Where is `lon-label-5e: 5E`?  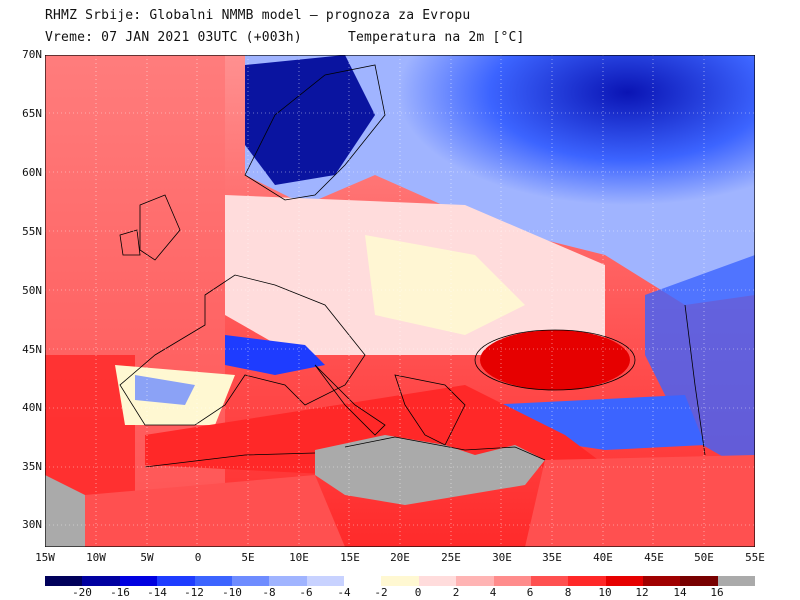 lon-label-5e: 5E is located at coordinates (248, 557).